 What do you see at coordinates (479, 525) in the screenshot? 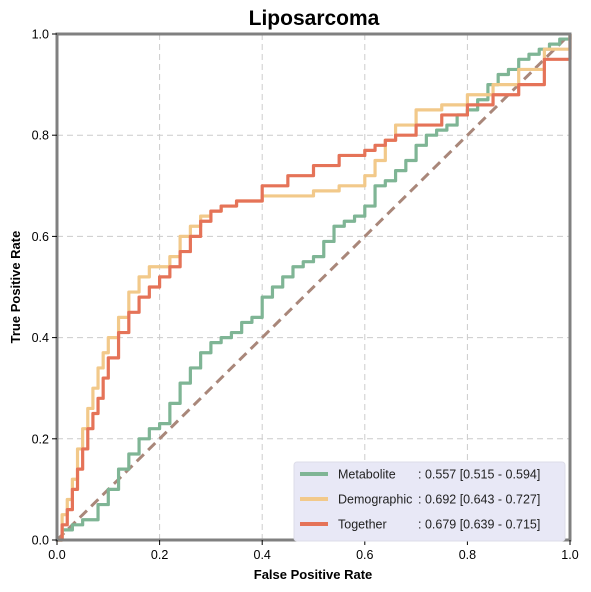
I see `legend-auc-text: : 0.679 [0.639 - 0.715]` at bounding box center [479, 525].